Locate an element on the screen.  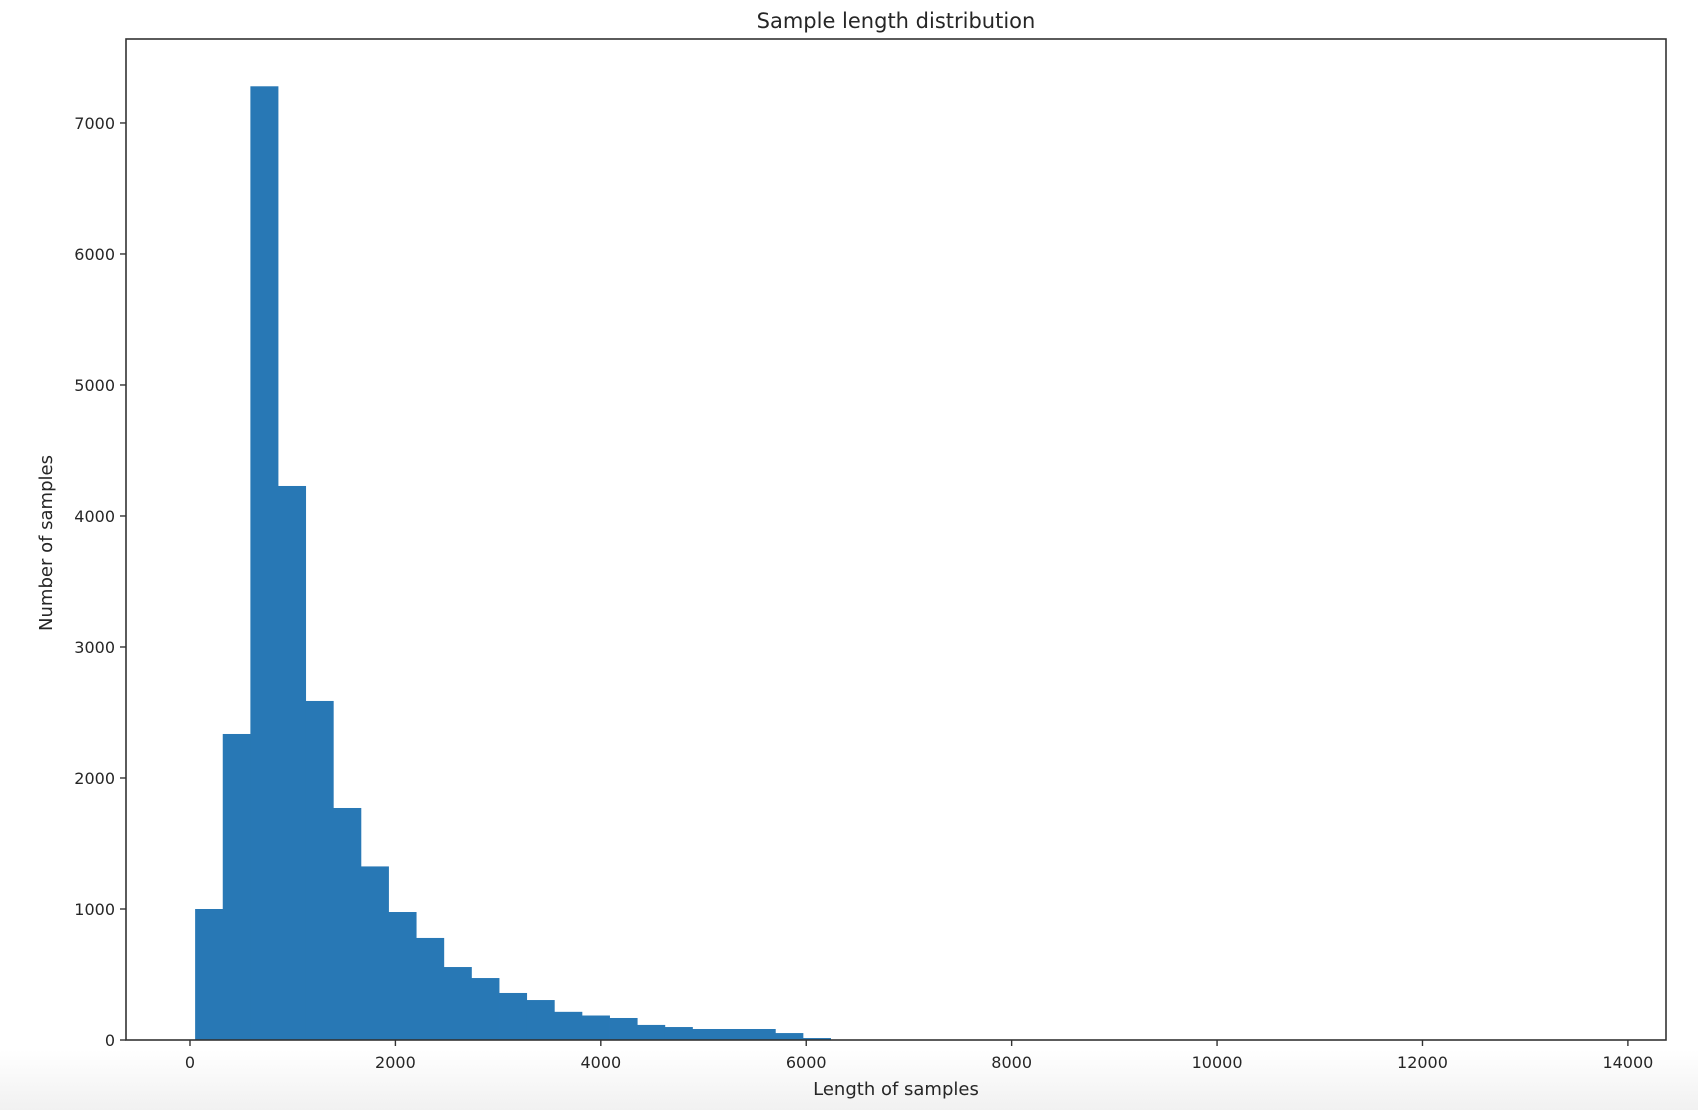
x-tick-label: 14000 is located at coordinates (1627, 1062).